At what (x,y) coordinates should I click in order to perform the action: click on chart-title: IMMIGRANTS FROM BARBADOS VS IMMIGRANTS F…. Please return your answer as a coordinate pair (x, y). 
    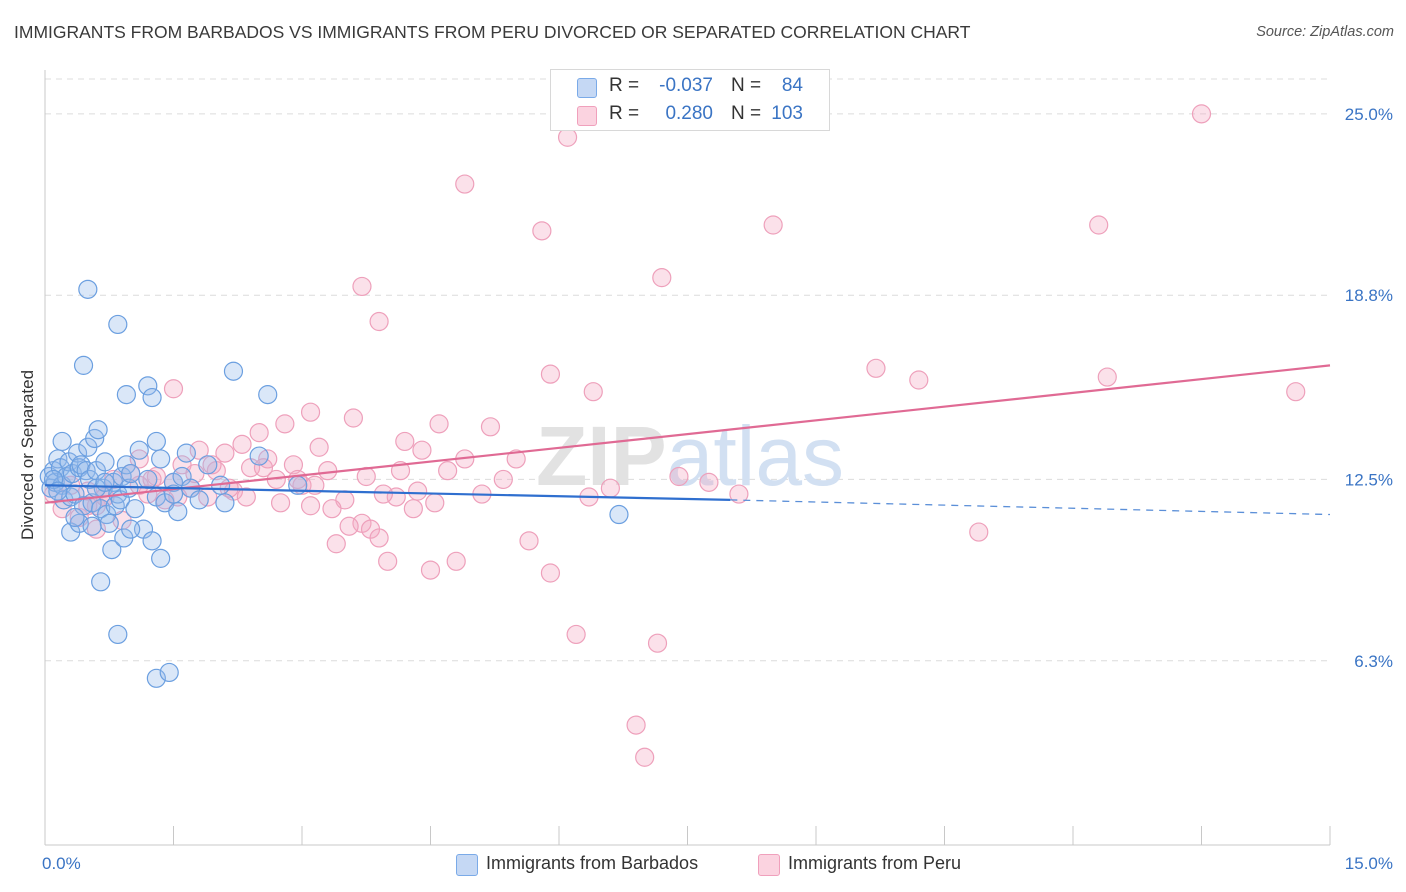
    Looking at the image, I should click on (492, 32).